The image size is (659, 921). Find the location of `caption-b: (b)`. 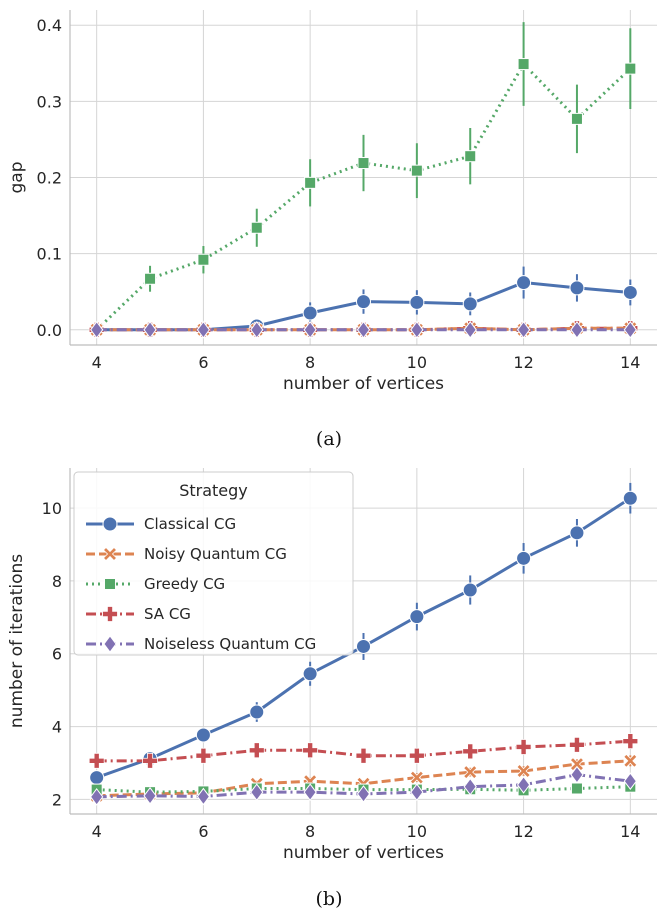

caption-b: (b) is located at coordinates (329, 899).